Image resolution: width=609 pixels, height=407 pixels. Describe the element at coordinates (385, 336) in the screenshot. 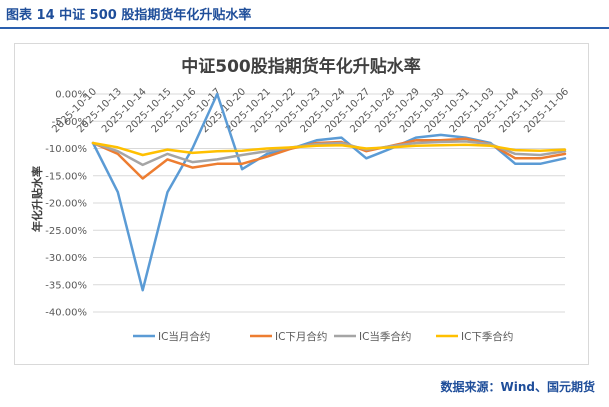

I see `legend-label: IC当季合约` at that location.